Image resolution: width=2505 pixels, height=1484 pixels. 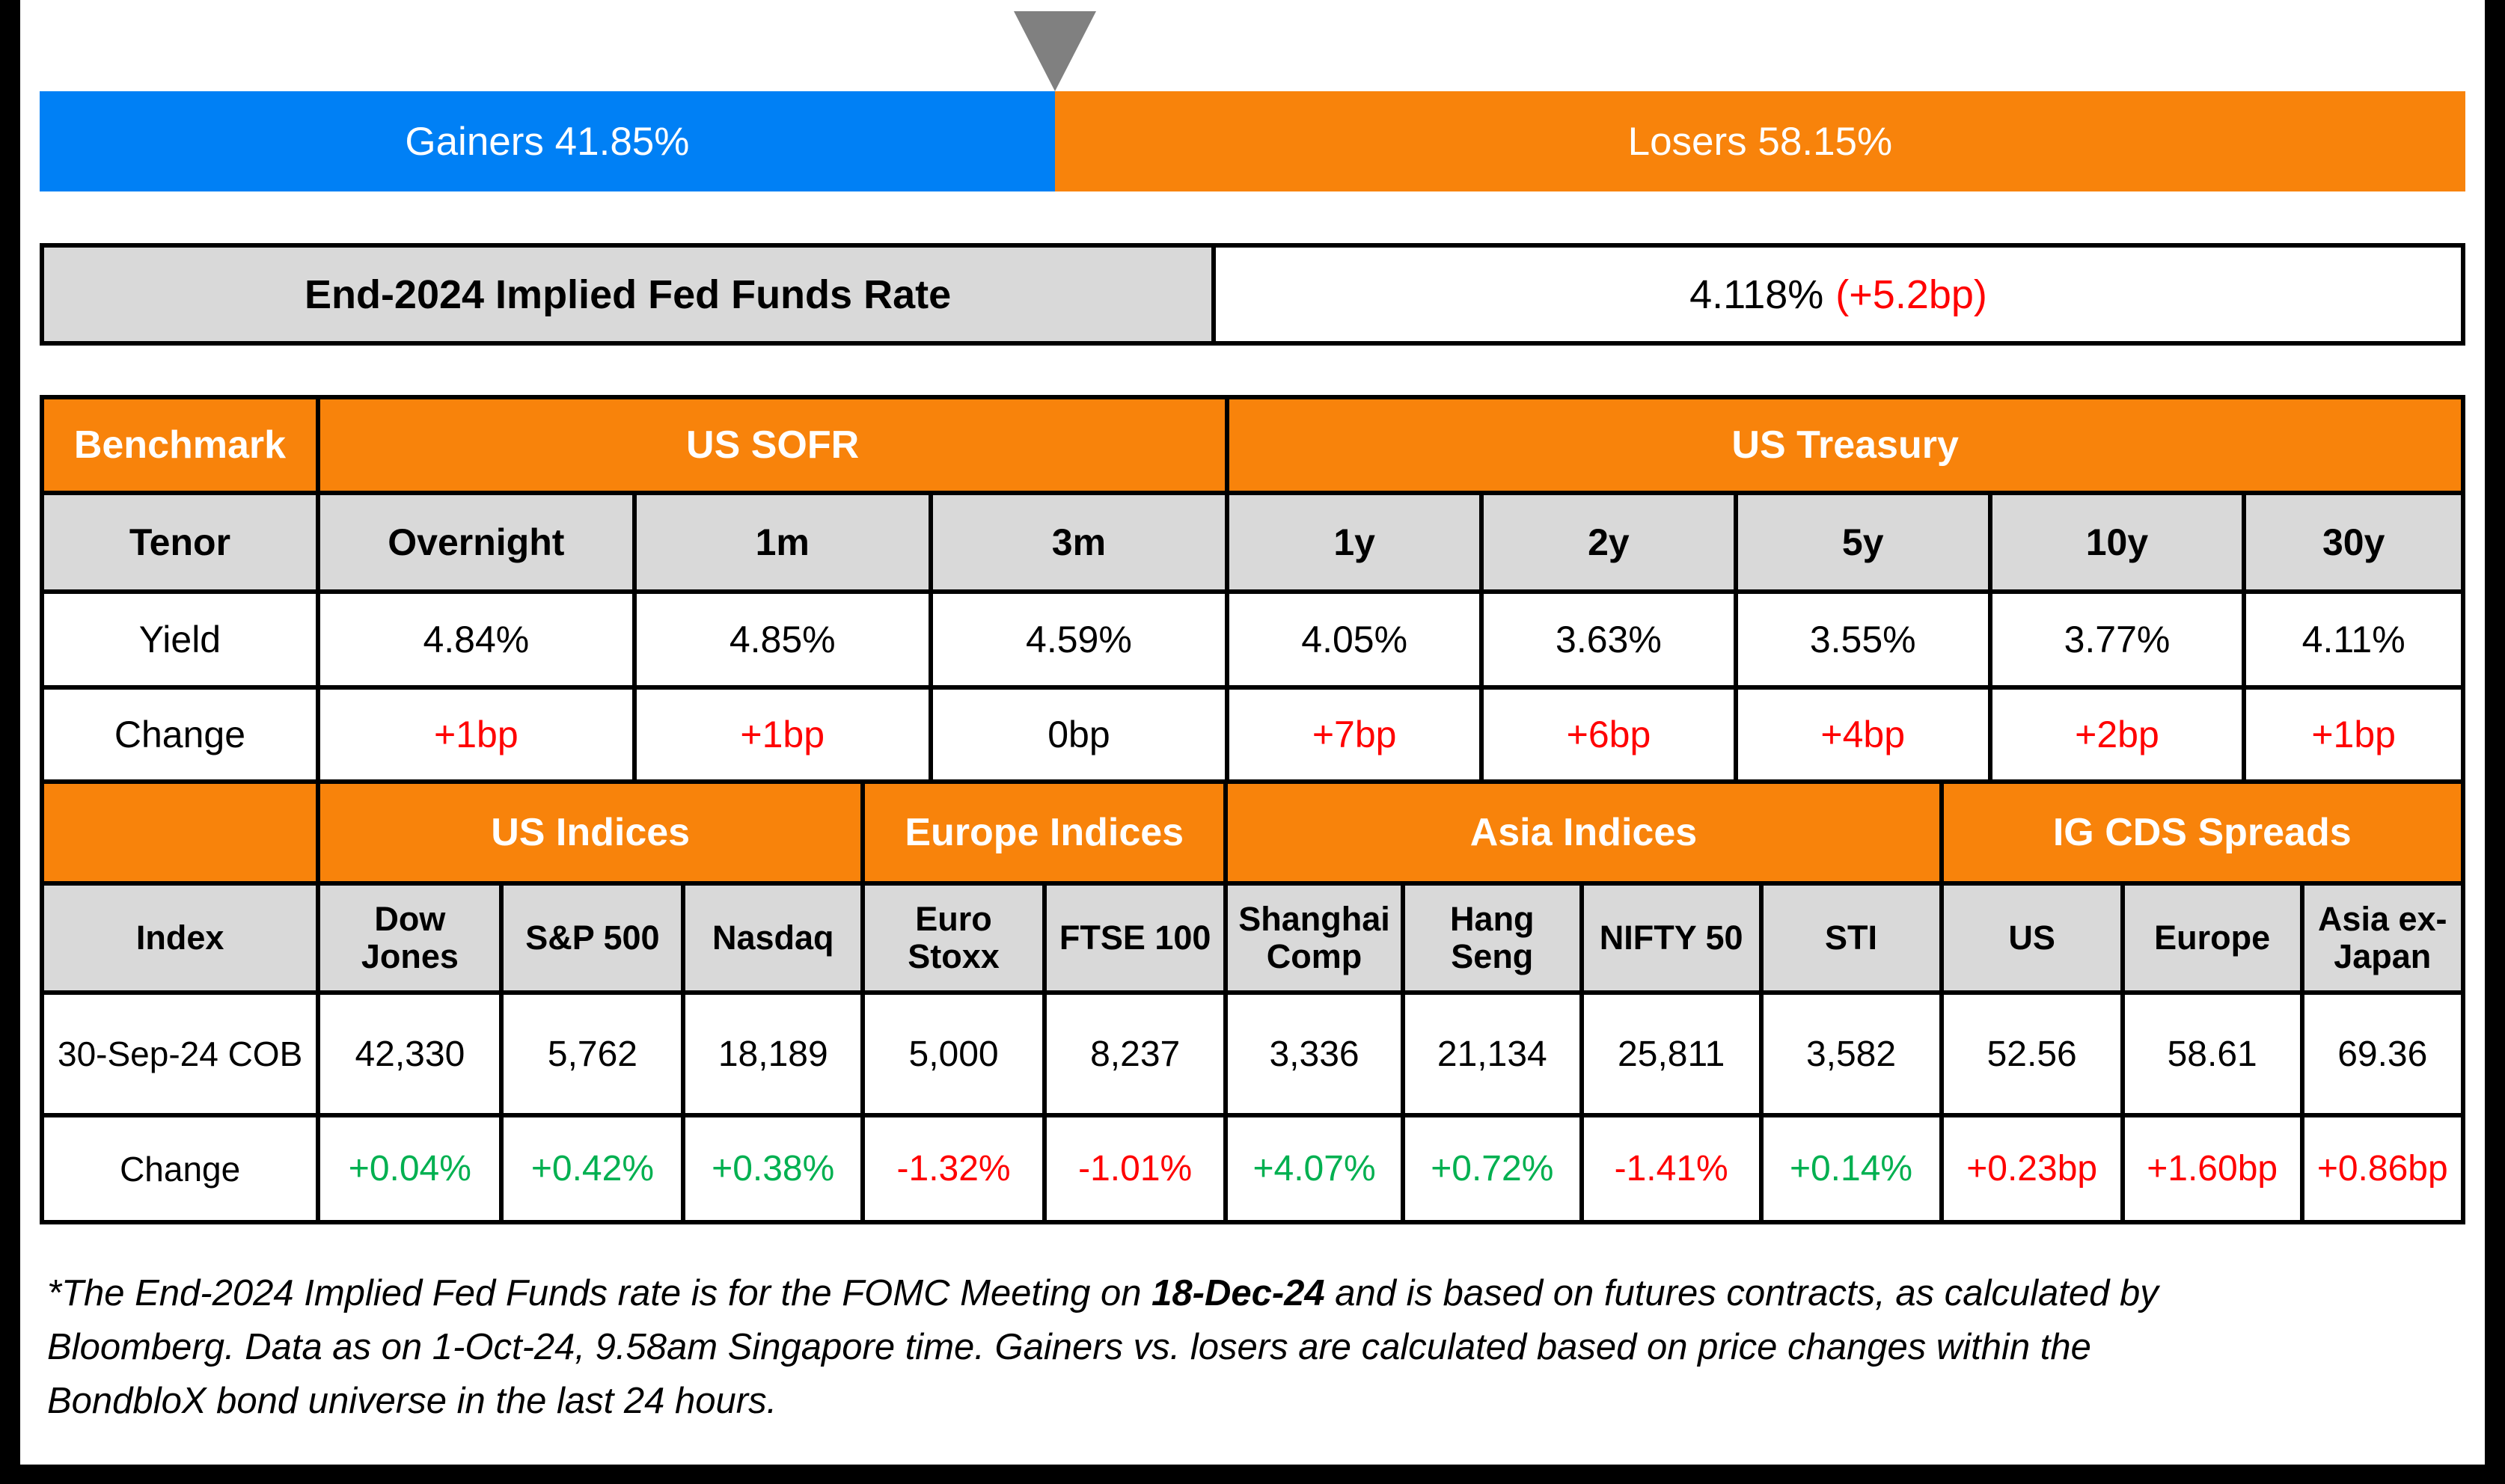 What do you see at coordinates (2032, 938) in the screenshot?
I see `index-name-cell: US` at bounding box center [2032, 938].